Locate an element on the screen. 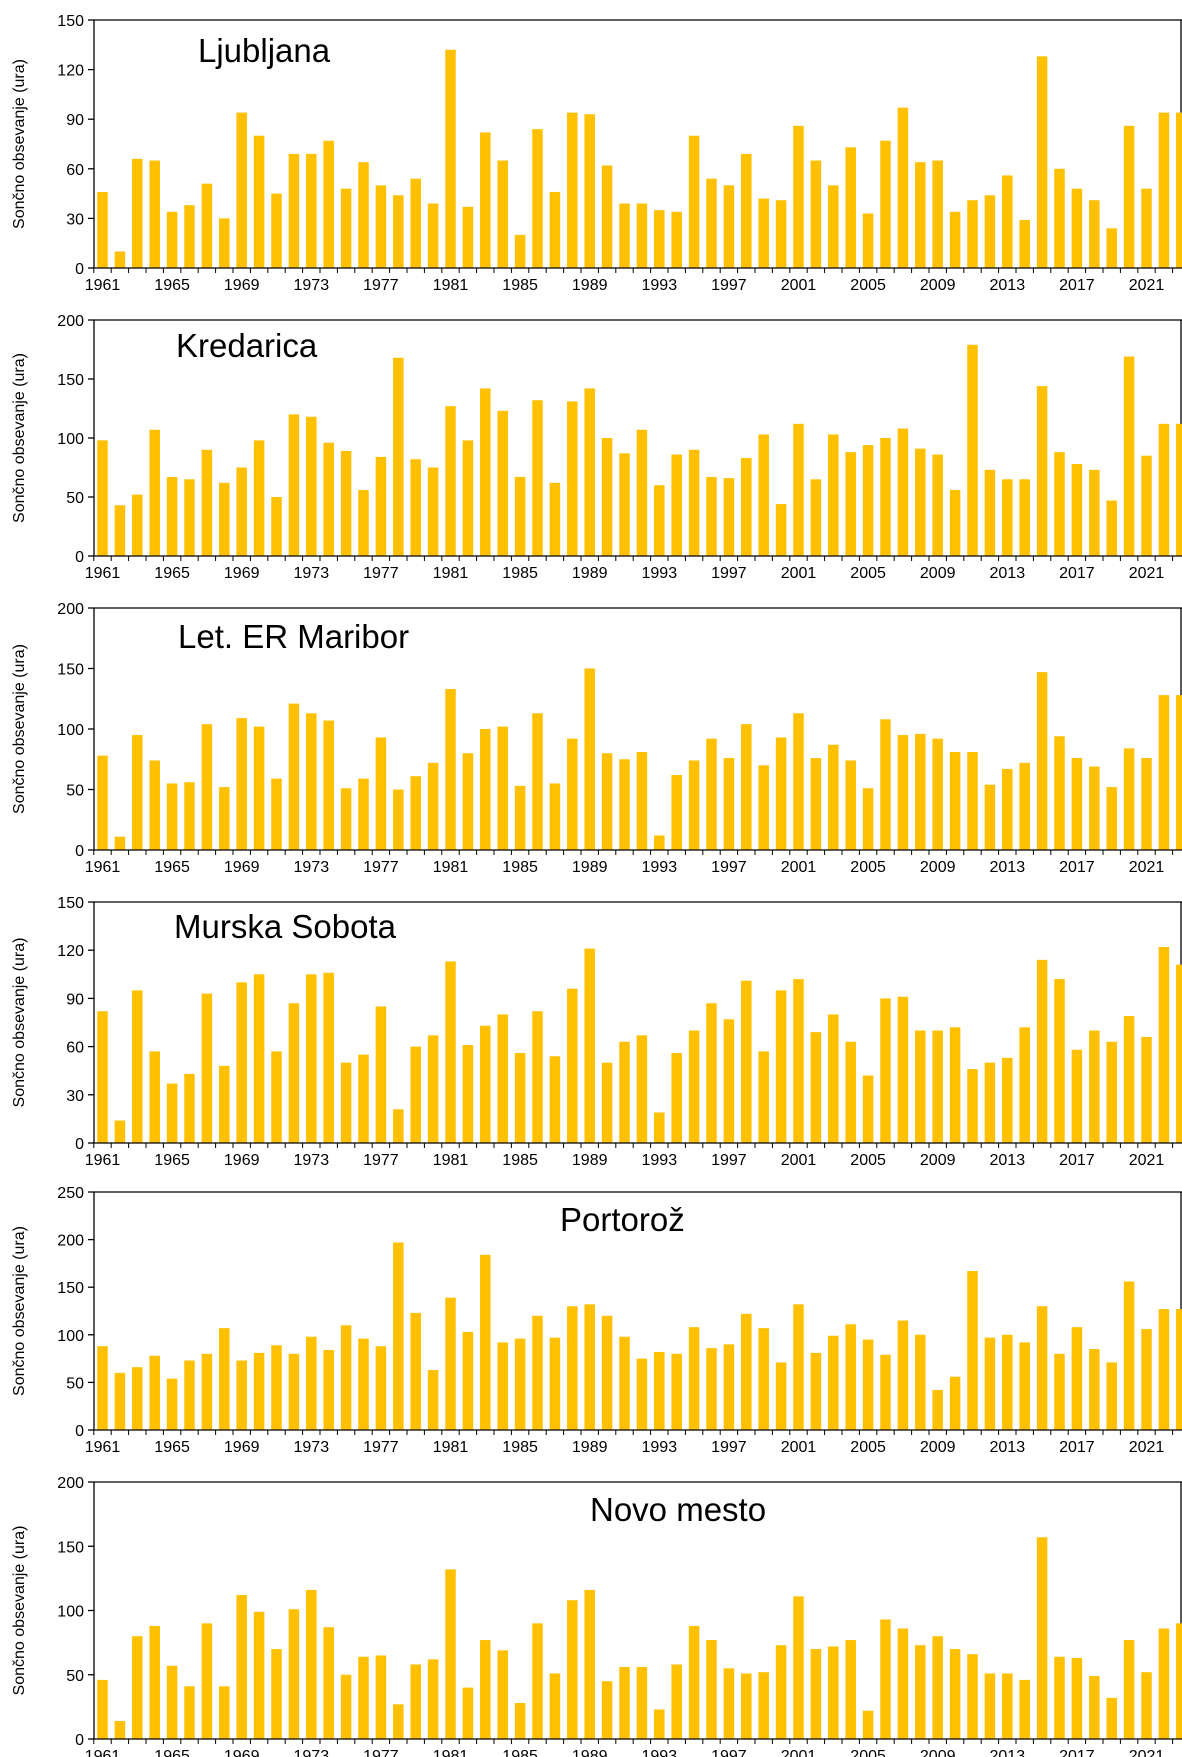 The image size is (1182, 1757). bar-1968 is located at coordinates (224, 1104).